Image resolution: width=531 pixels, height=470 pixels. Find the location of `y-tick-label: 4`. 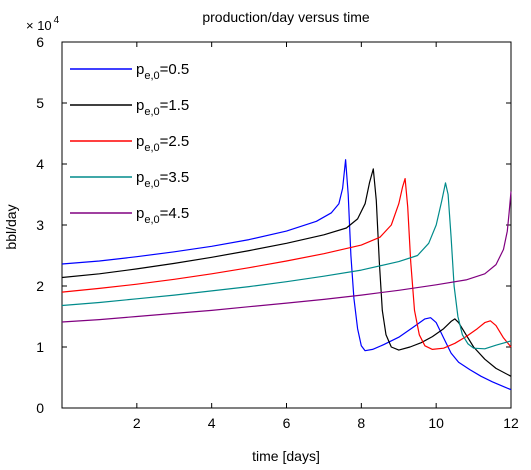

y-tick-label: 4 is located at coordinates (40, 164).